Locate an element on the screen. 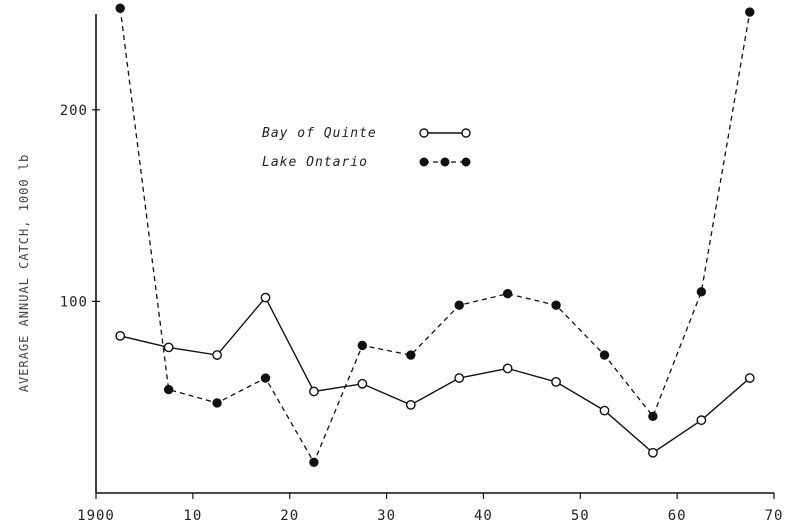  x-tick-label-30: 30 is located at coordinates (386, 516).